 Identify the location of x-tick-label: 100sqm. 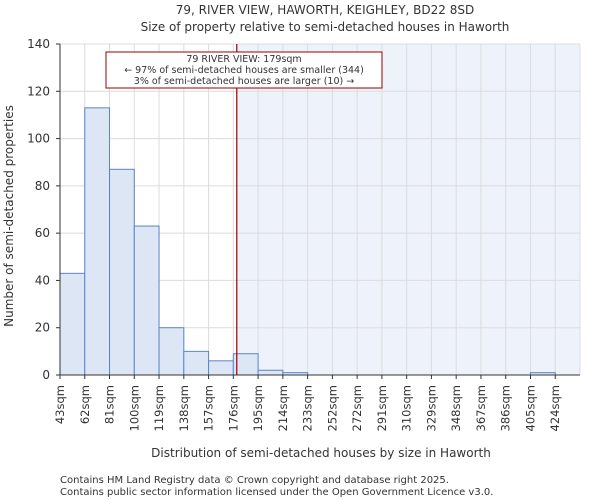
(134, 408).